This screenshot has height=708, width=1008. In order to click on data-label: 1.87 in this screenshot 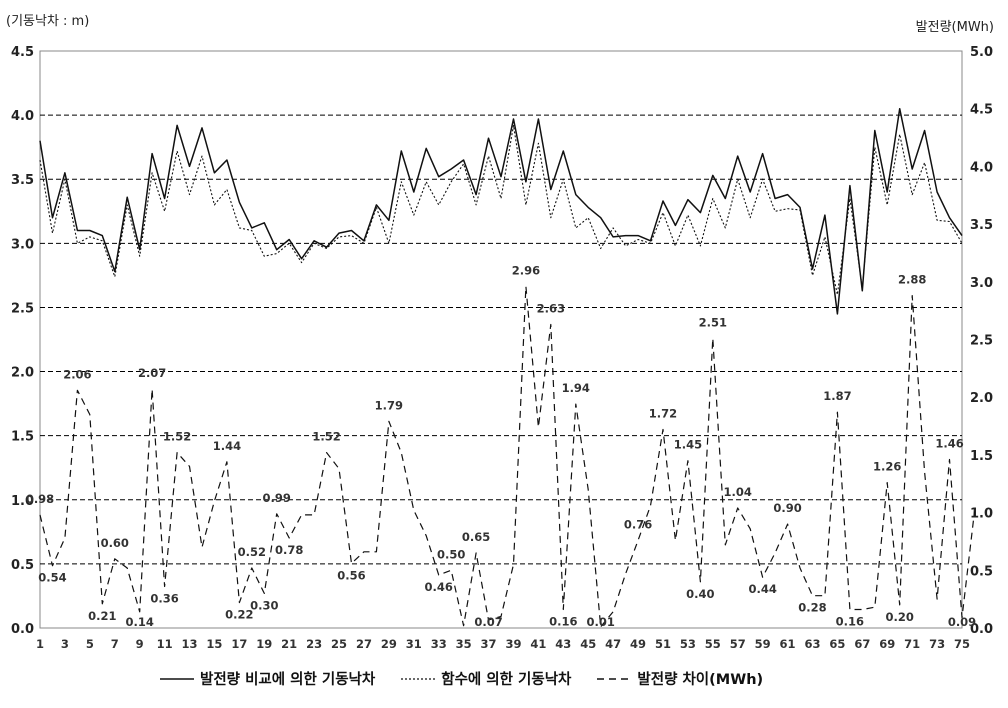, I will do `click(837, 396)`.